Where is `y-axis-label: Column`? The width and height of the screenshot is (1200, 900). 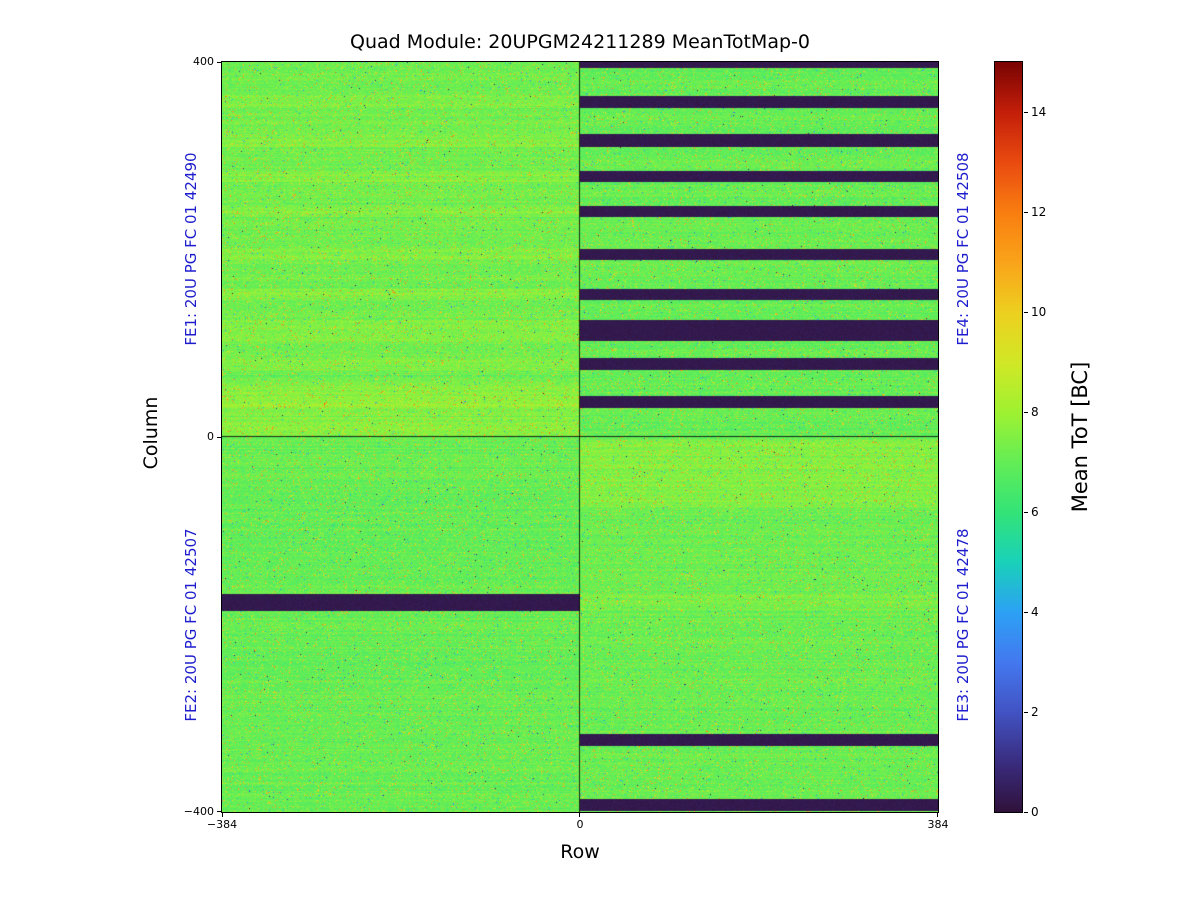
y-axis-label: Column is located at coordinates (151, 433).